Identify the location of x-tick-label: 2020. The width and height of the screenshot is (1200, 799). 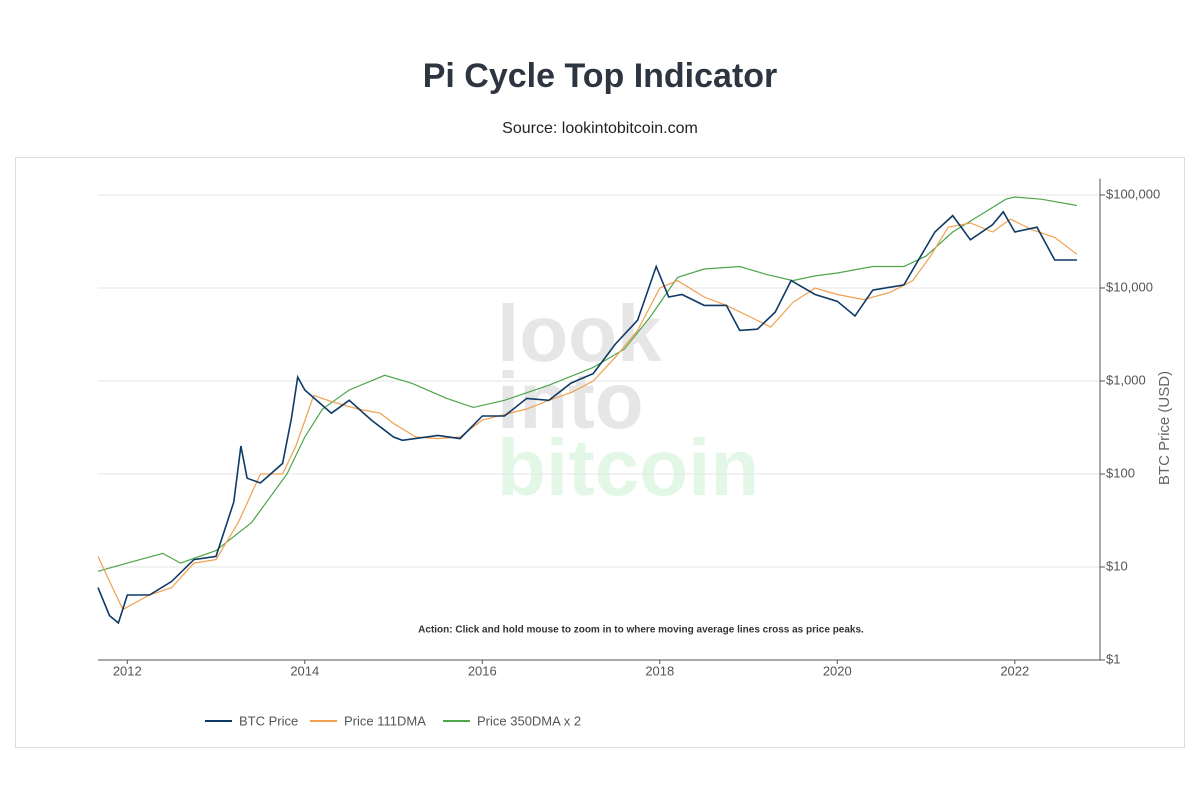
(837, 670).